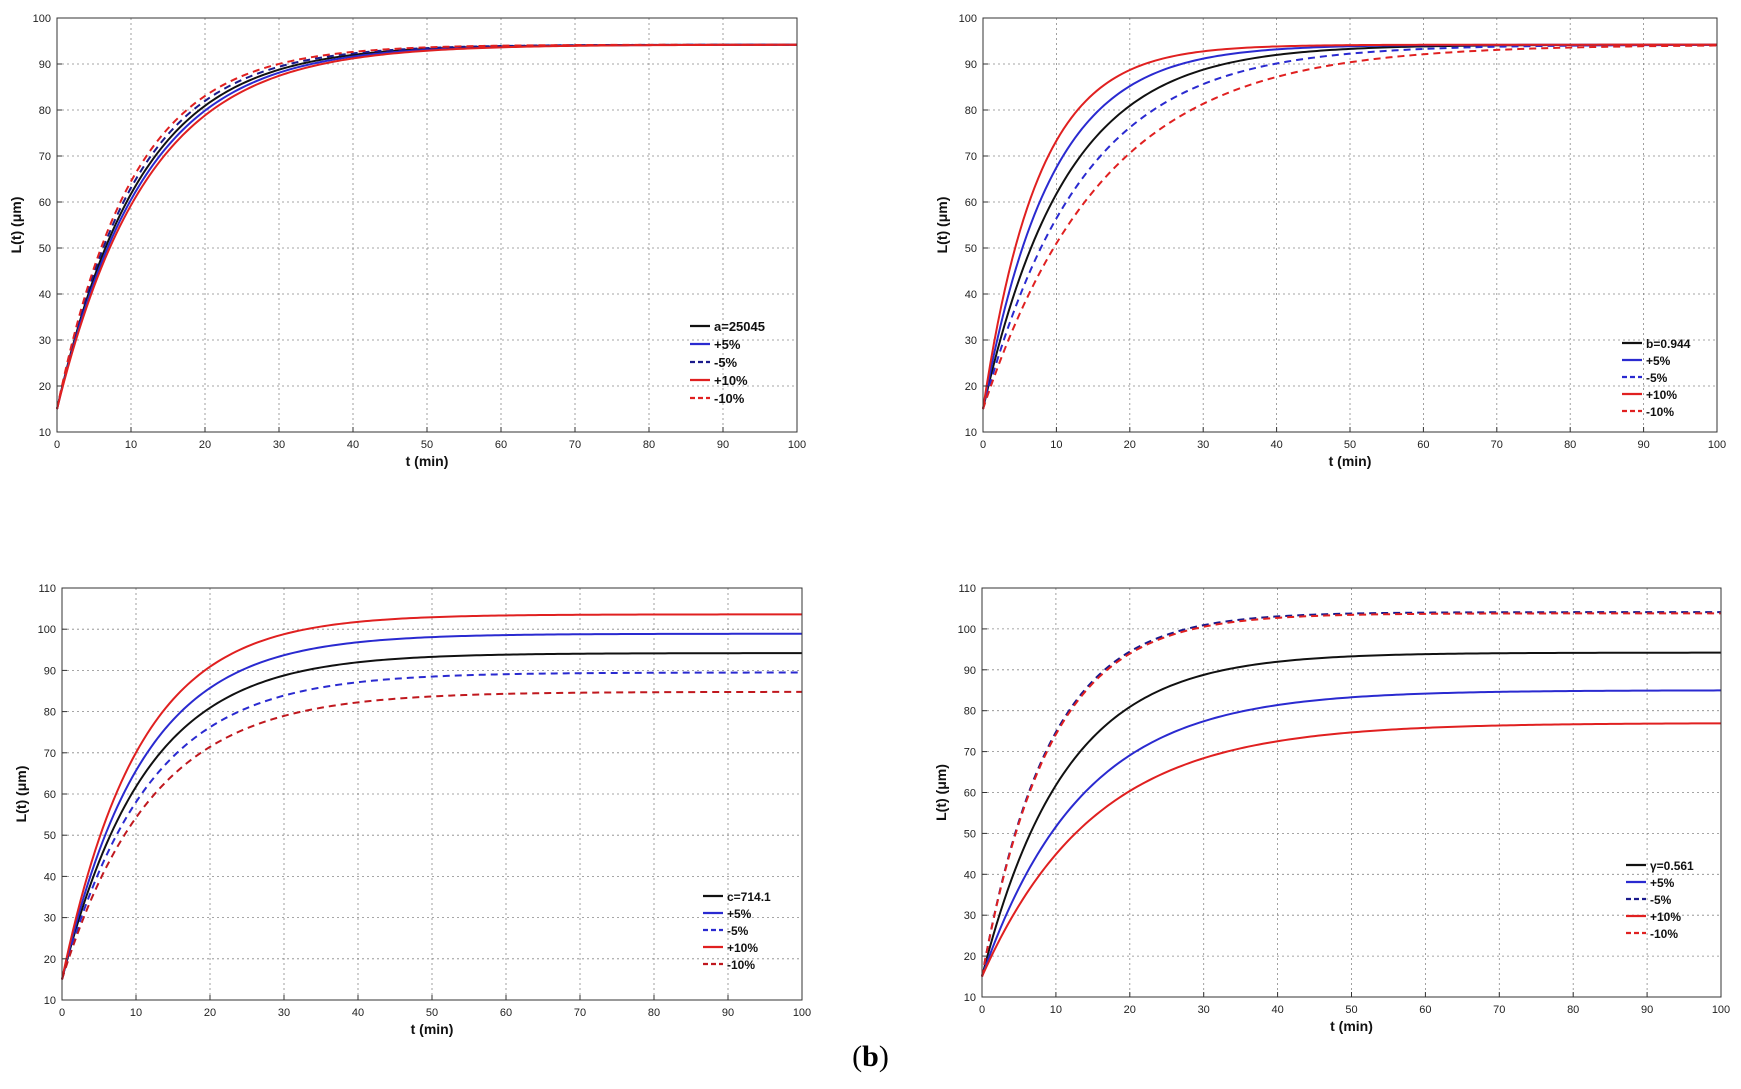 Image resolution: width=1741 pixels, height=1089 pixels. Describe the element at coordinates (47, 589) in the screenshot. I see `y-tick-label: 110` at that location.